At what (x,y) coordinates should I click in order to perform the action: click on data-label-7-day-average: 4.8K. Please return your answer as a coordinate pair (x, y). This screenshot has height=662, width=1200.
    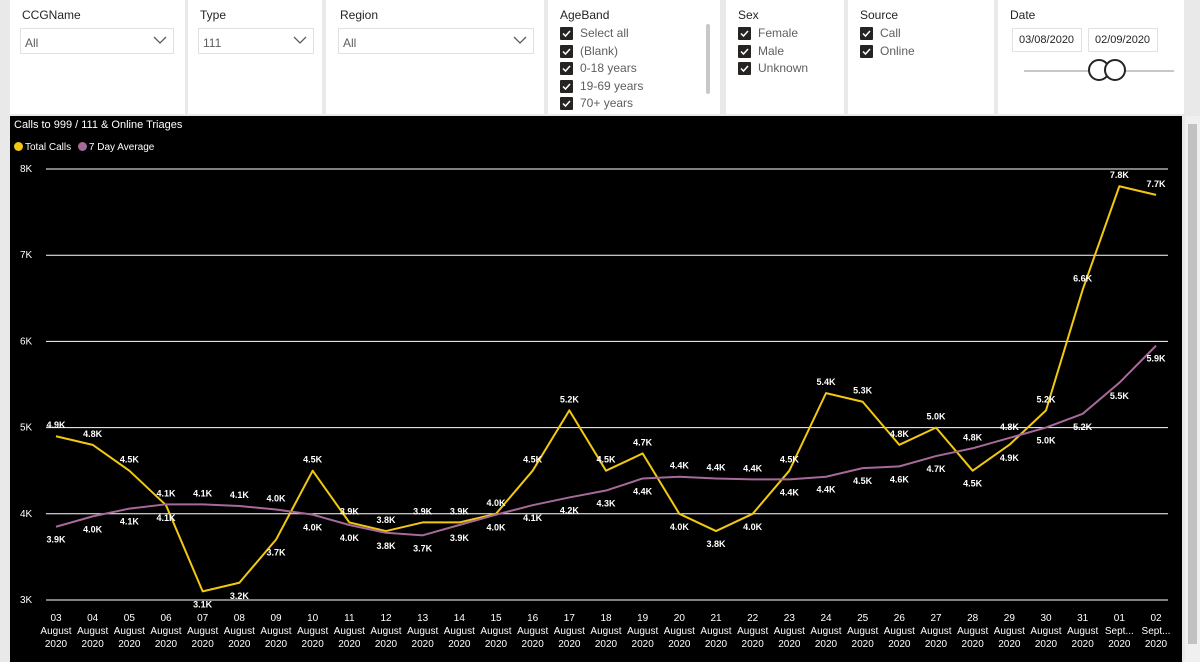
    Looking at the image, I should click on (973, 437).